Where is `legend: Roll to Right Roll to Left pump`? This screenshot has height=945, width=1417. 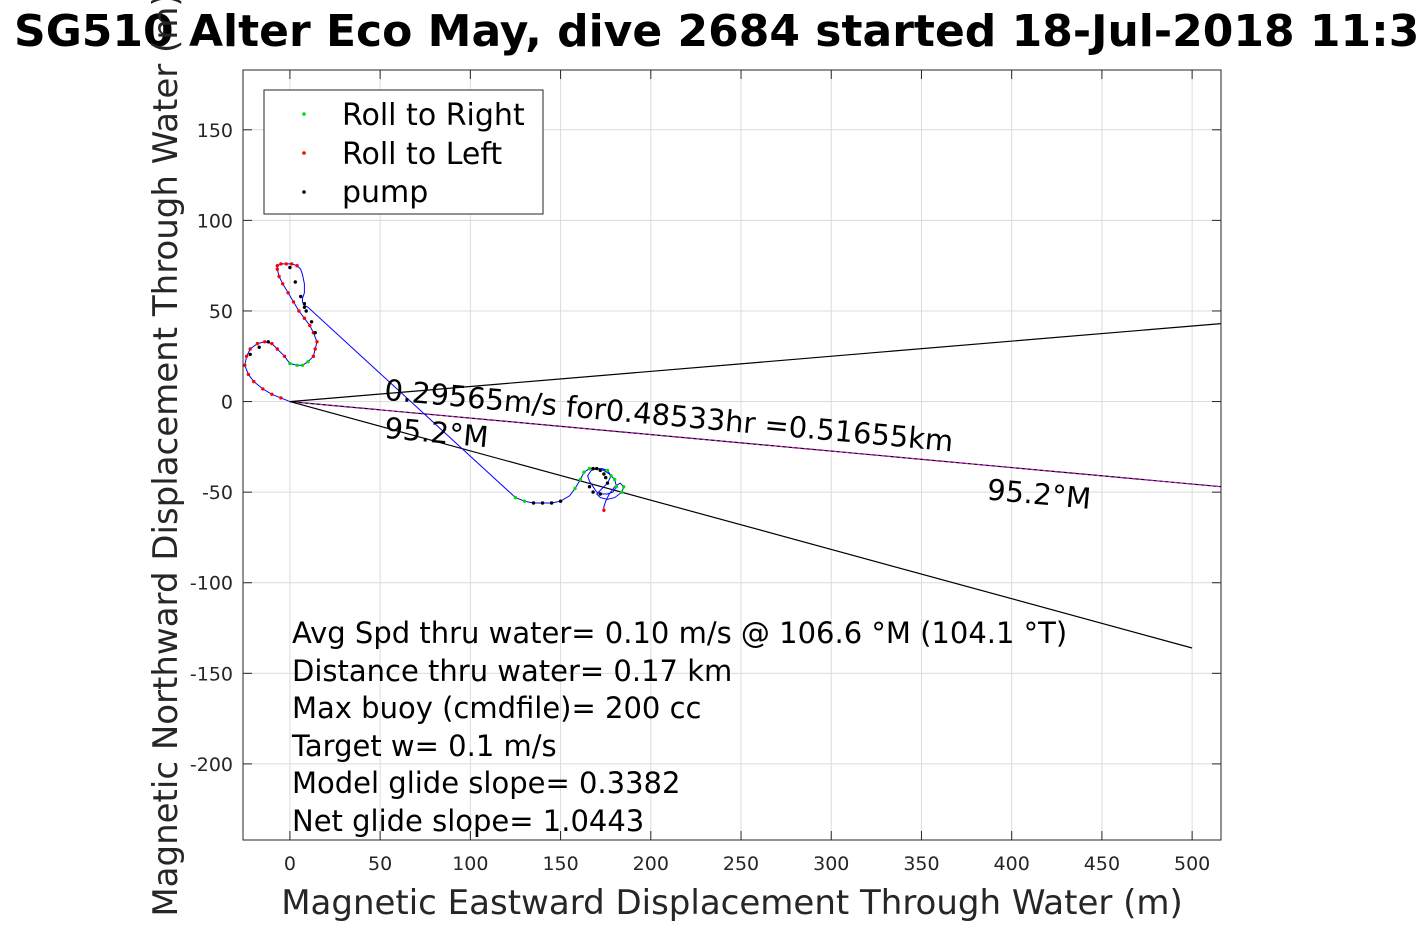 legend: Roll to Right Roll to Left pump is located at coordinates (403, 152).